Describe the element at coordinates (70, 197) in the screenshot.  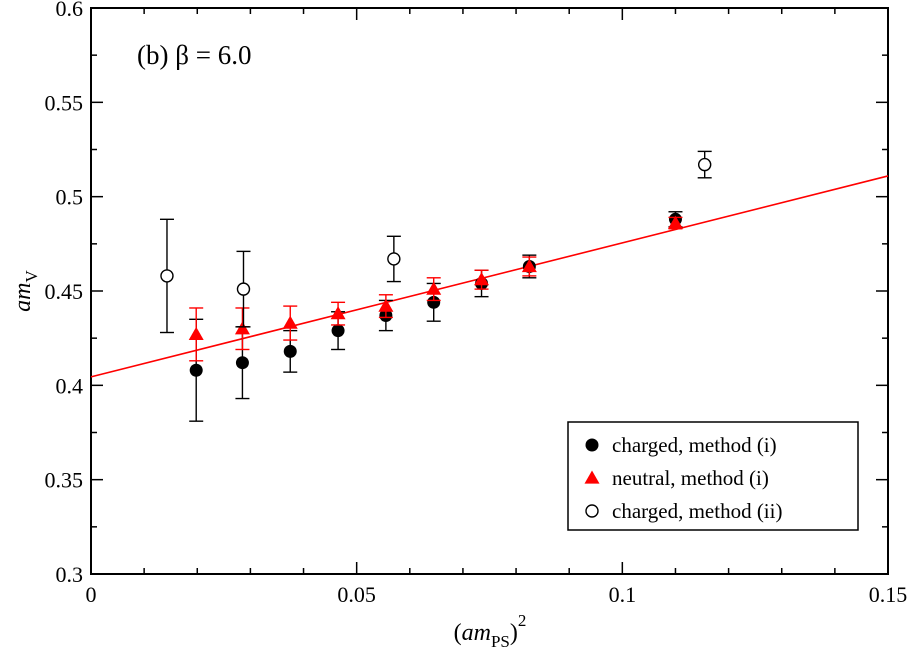
I see `y-tick-label: 0.5` at that location.